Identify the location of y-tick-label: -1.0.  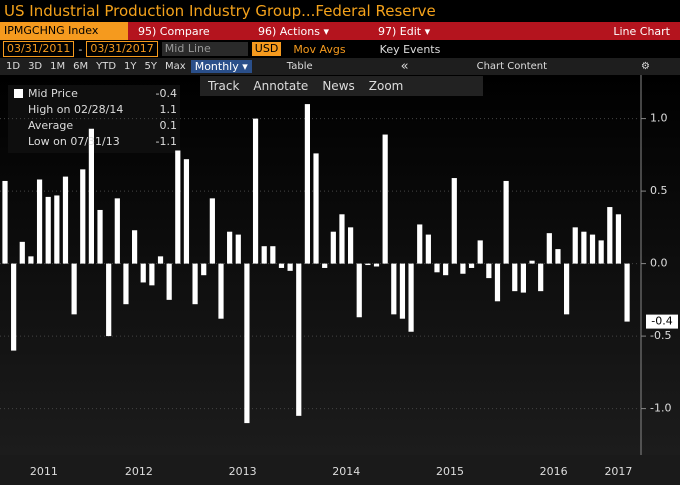
(660, 408).